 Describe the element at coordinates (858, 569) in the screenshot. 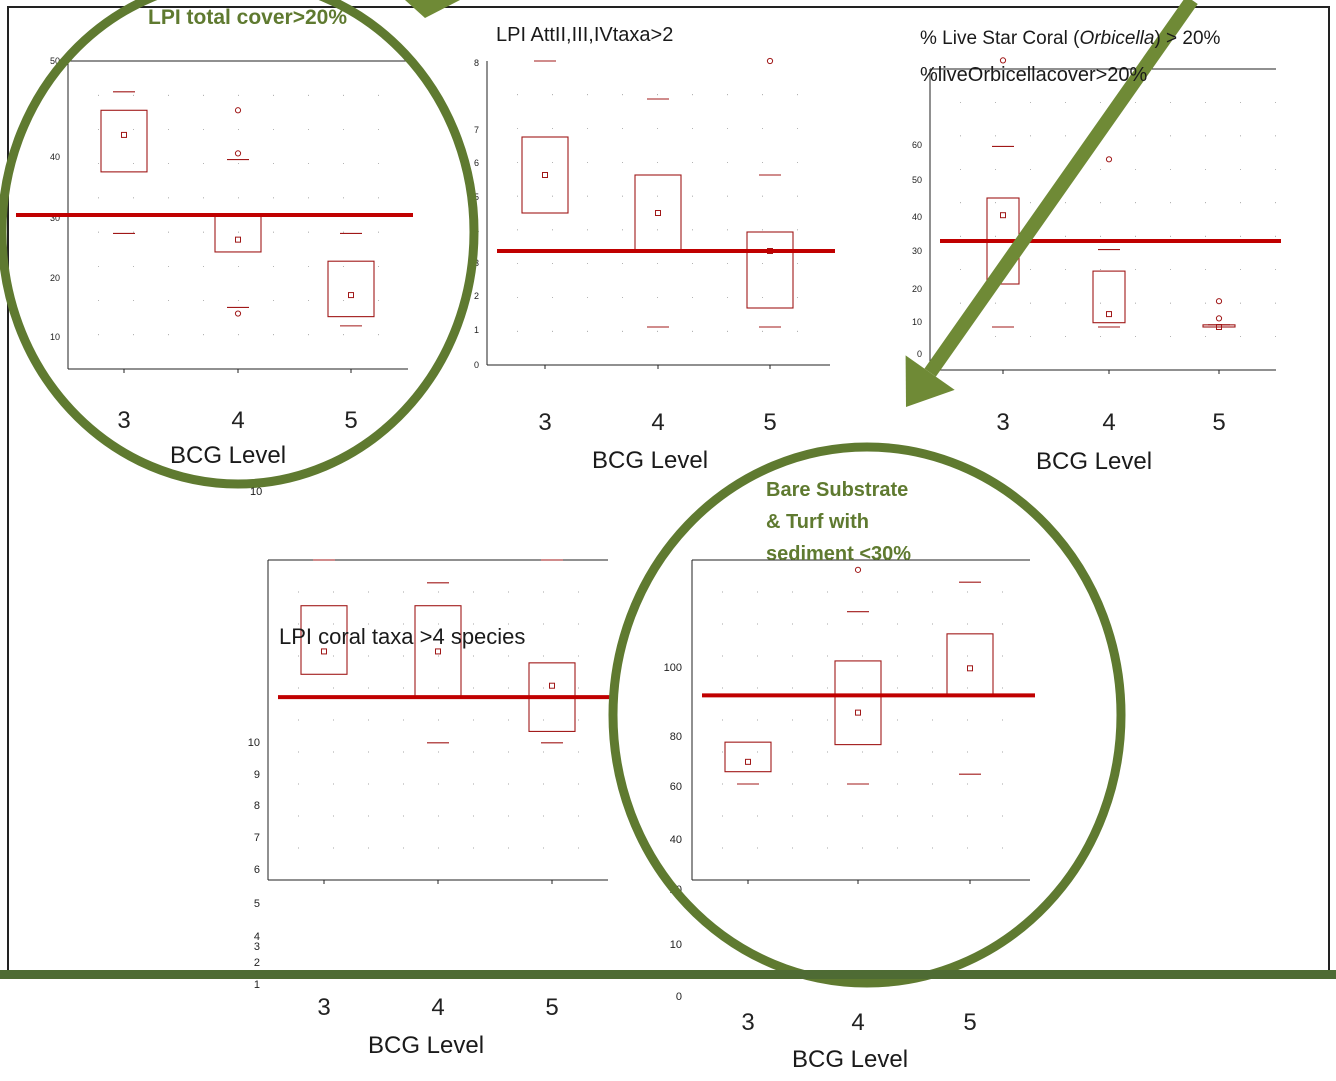

I see `chart-5-outlier` at that location.